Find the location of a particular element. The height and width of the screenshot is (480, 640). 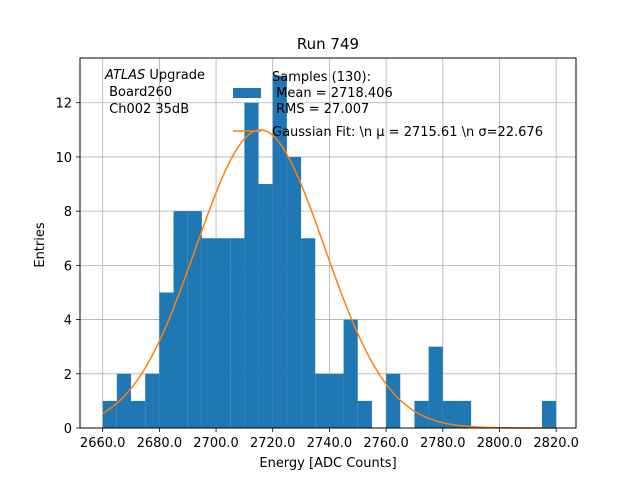

x-tick-label: 2720.0 is located at coordinates (273, 443).